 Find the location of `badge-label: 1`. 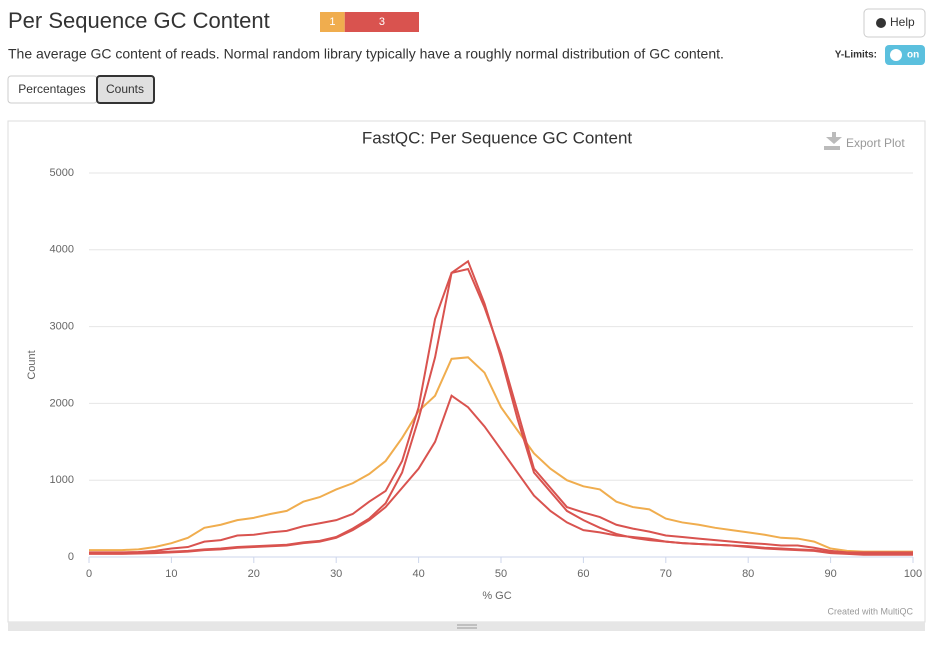

badge-label: 1 is located at coordinates (332, 22).